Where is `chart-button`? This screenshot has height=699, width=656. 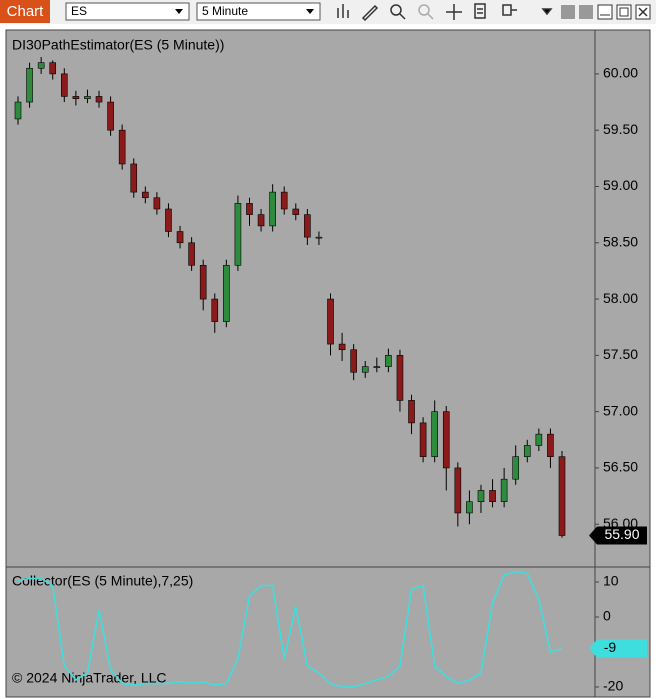
chart-button is located at coordinates (25, 11).